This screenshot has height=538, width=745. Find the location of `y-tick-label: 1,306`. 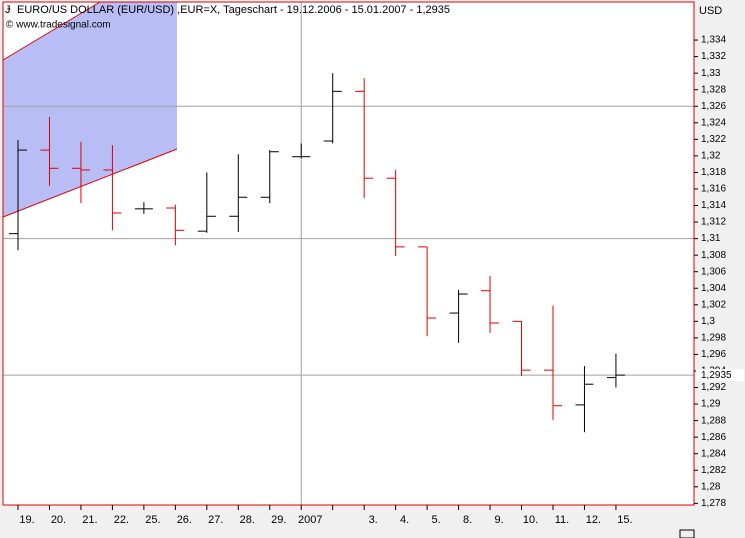

y-tick-label: 1,306 is located at coordinates (713, 271).